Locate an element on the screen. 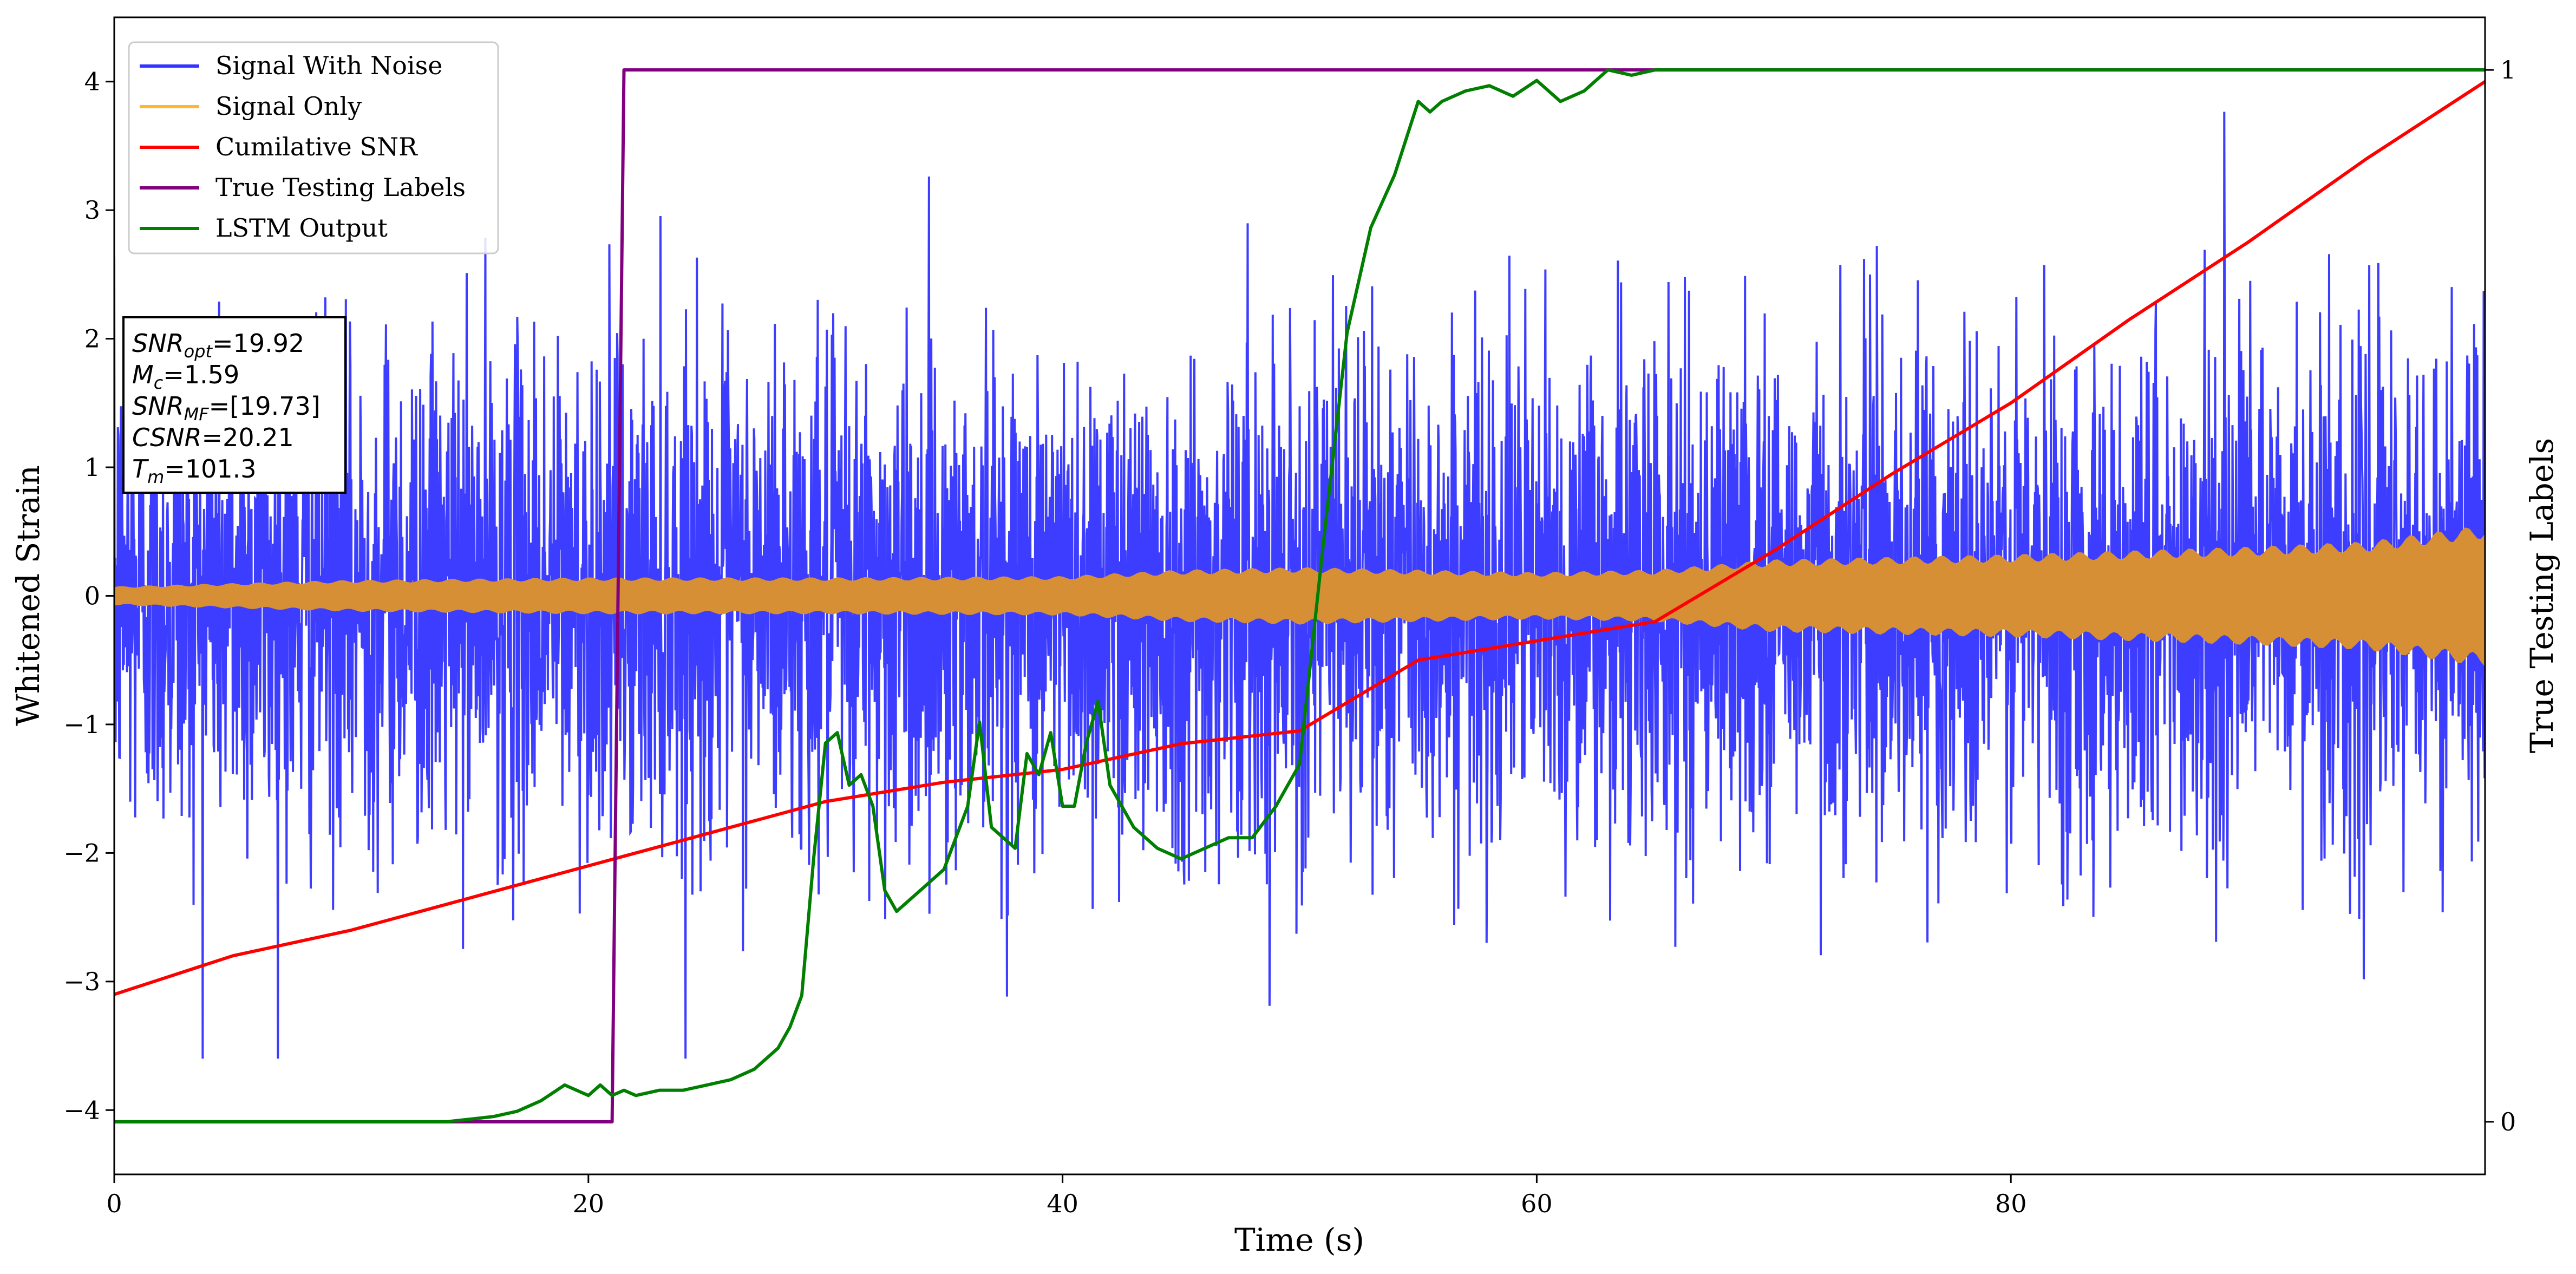 This screenshot has width=2576, height=1274. x-tick-label: 20 is located at coordinates (589, 1203).